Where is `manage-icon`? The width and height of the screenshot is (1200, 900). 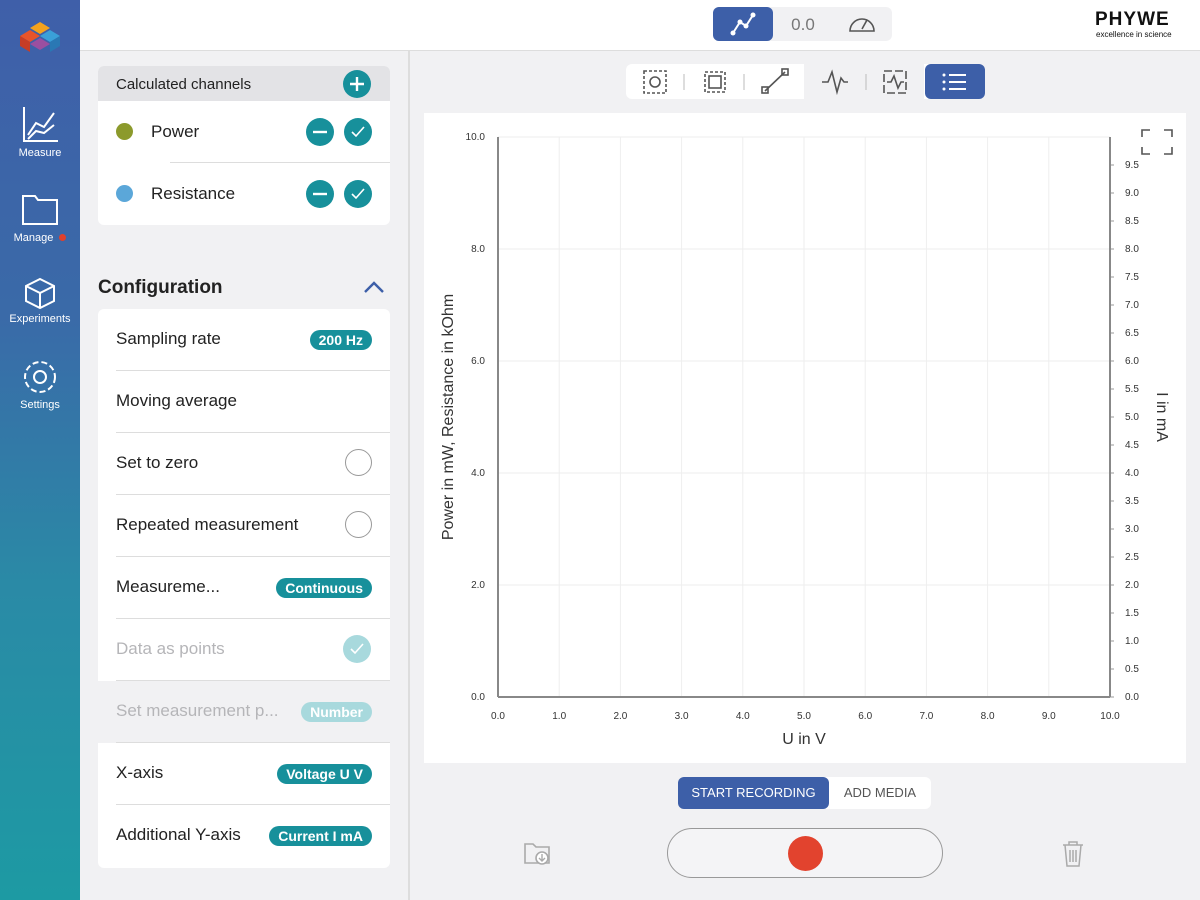
manage-icon is located at coordinates (40, 210).